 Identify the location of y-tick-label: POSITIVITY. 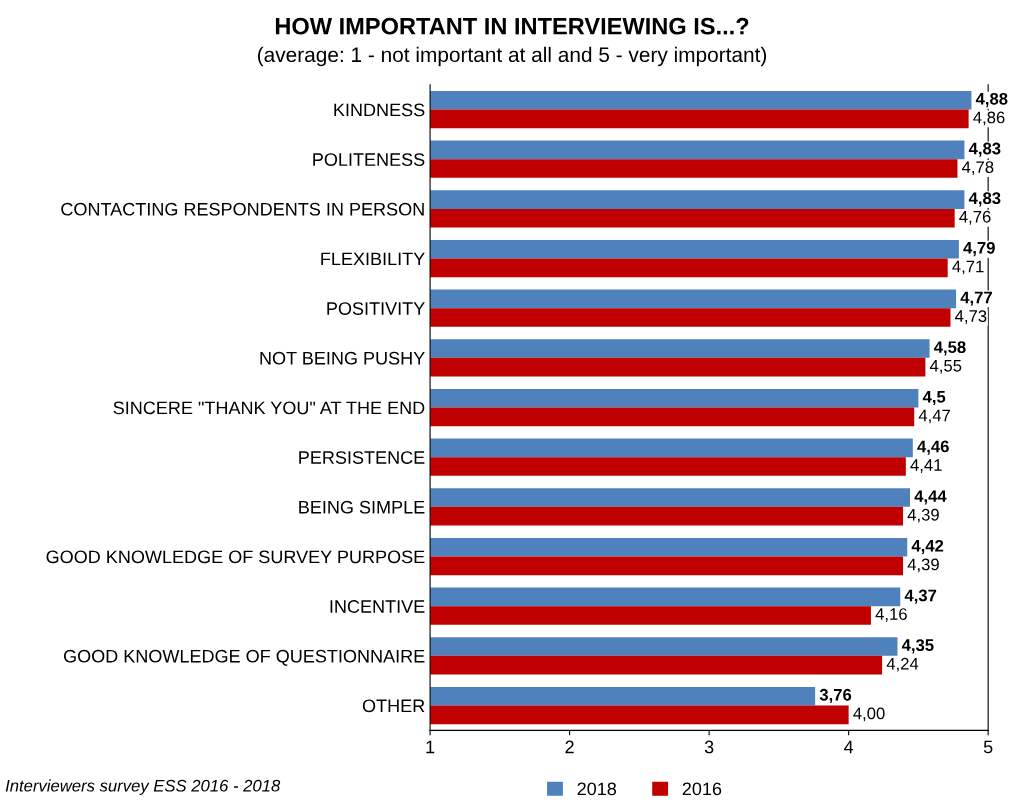
(376, 308).